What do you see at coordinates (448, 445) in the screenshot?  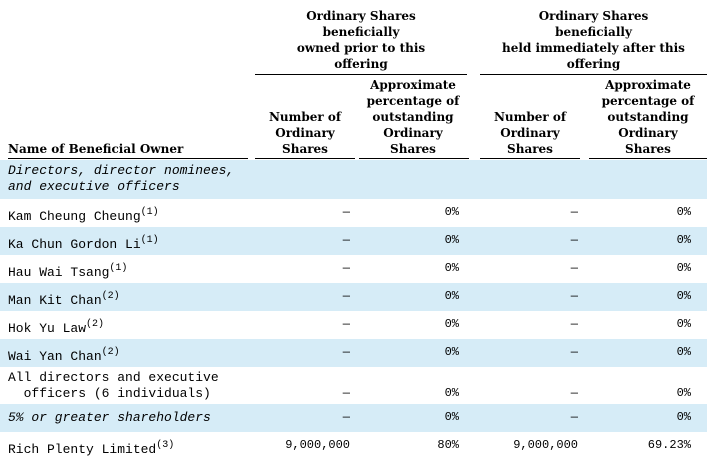 I see `cell-pct-prior: 80%` at bounding box center [448, 445].